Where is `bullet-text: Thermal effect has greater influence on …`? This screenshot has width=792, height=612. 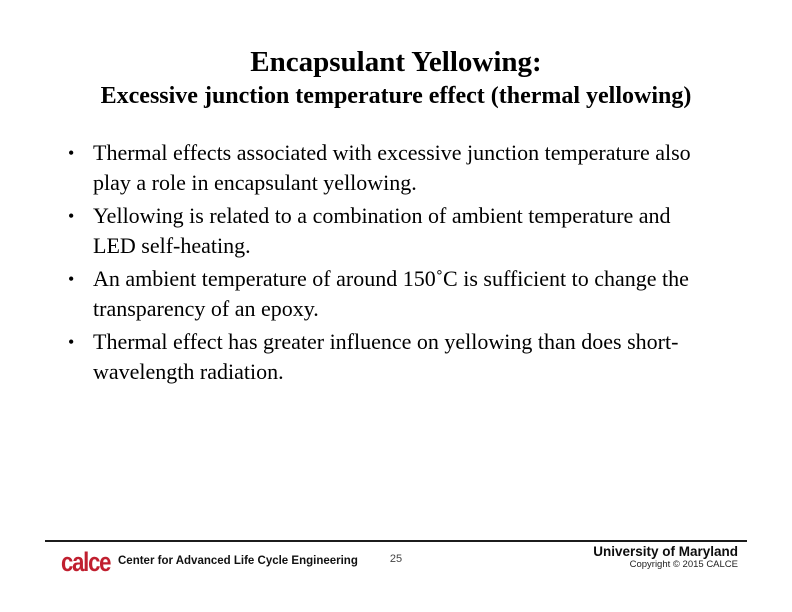 bullet-text: Thermal effect has greater influence on … is located at coordinates (386, 356).